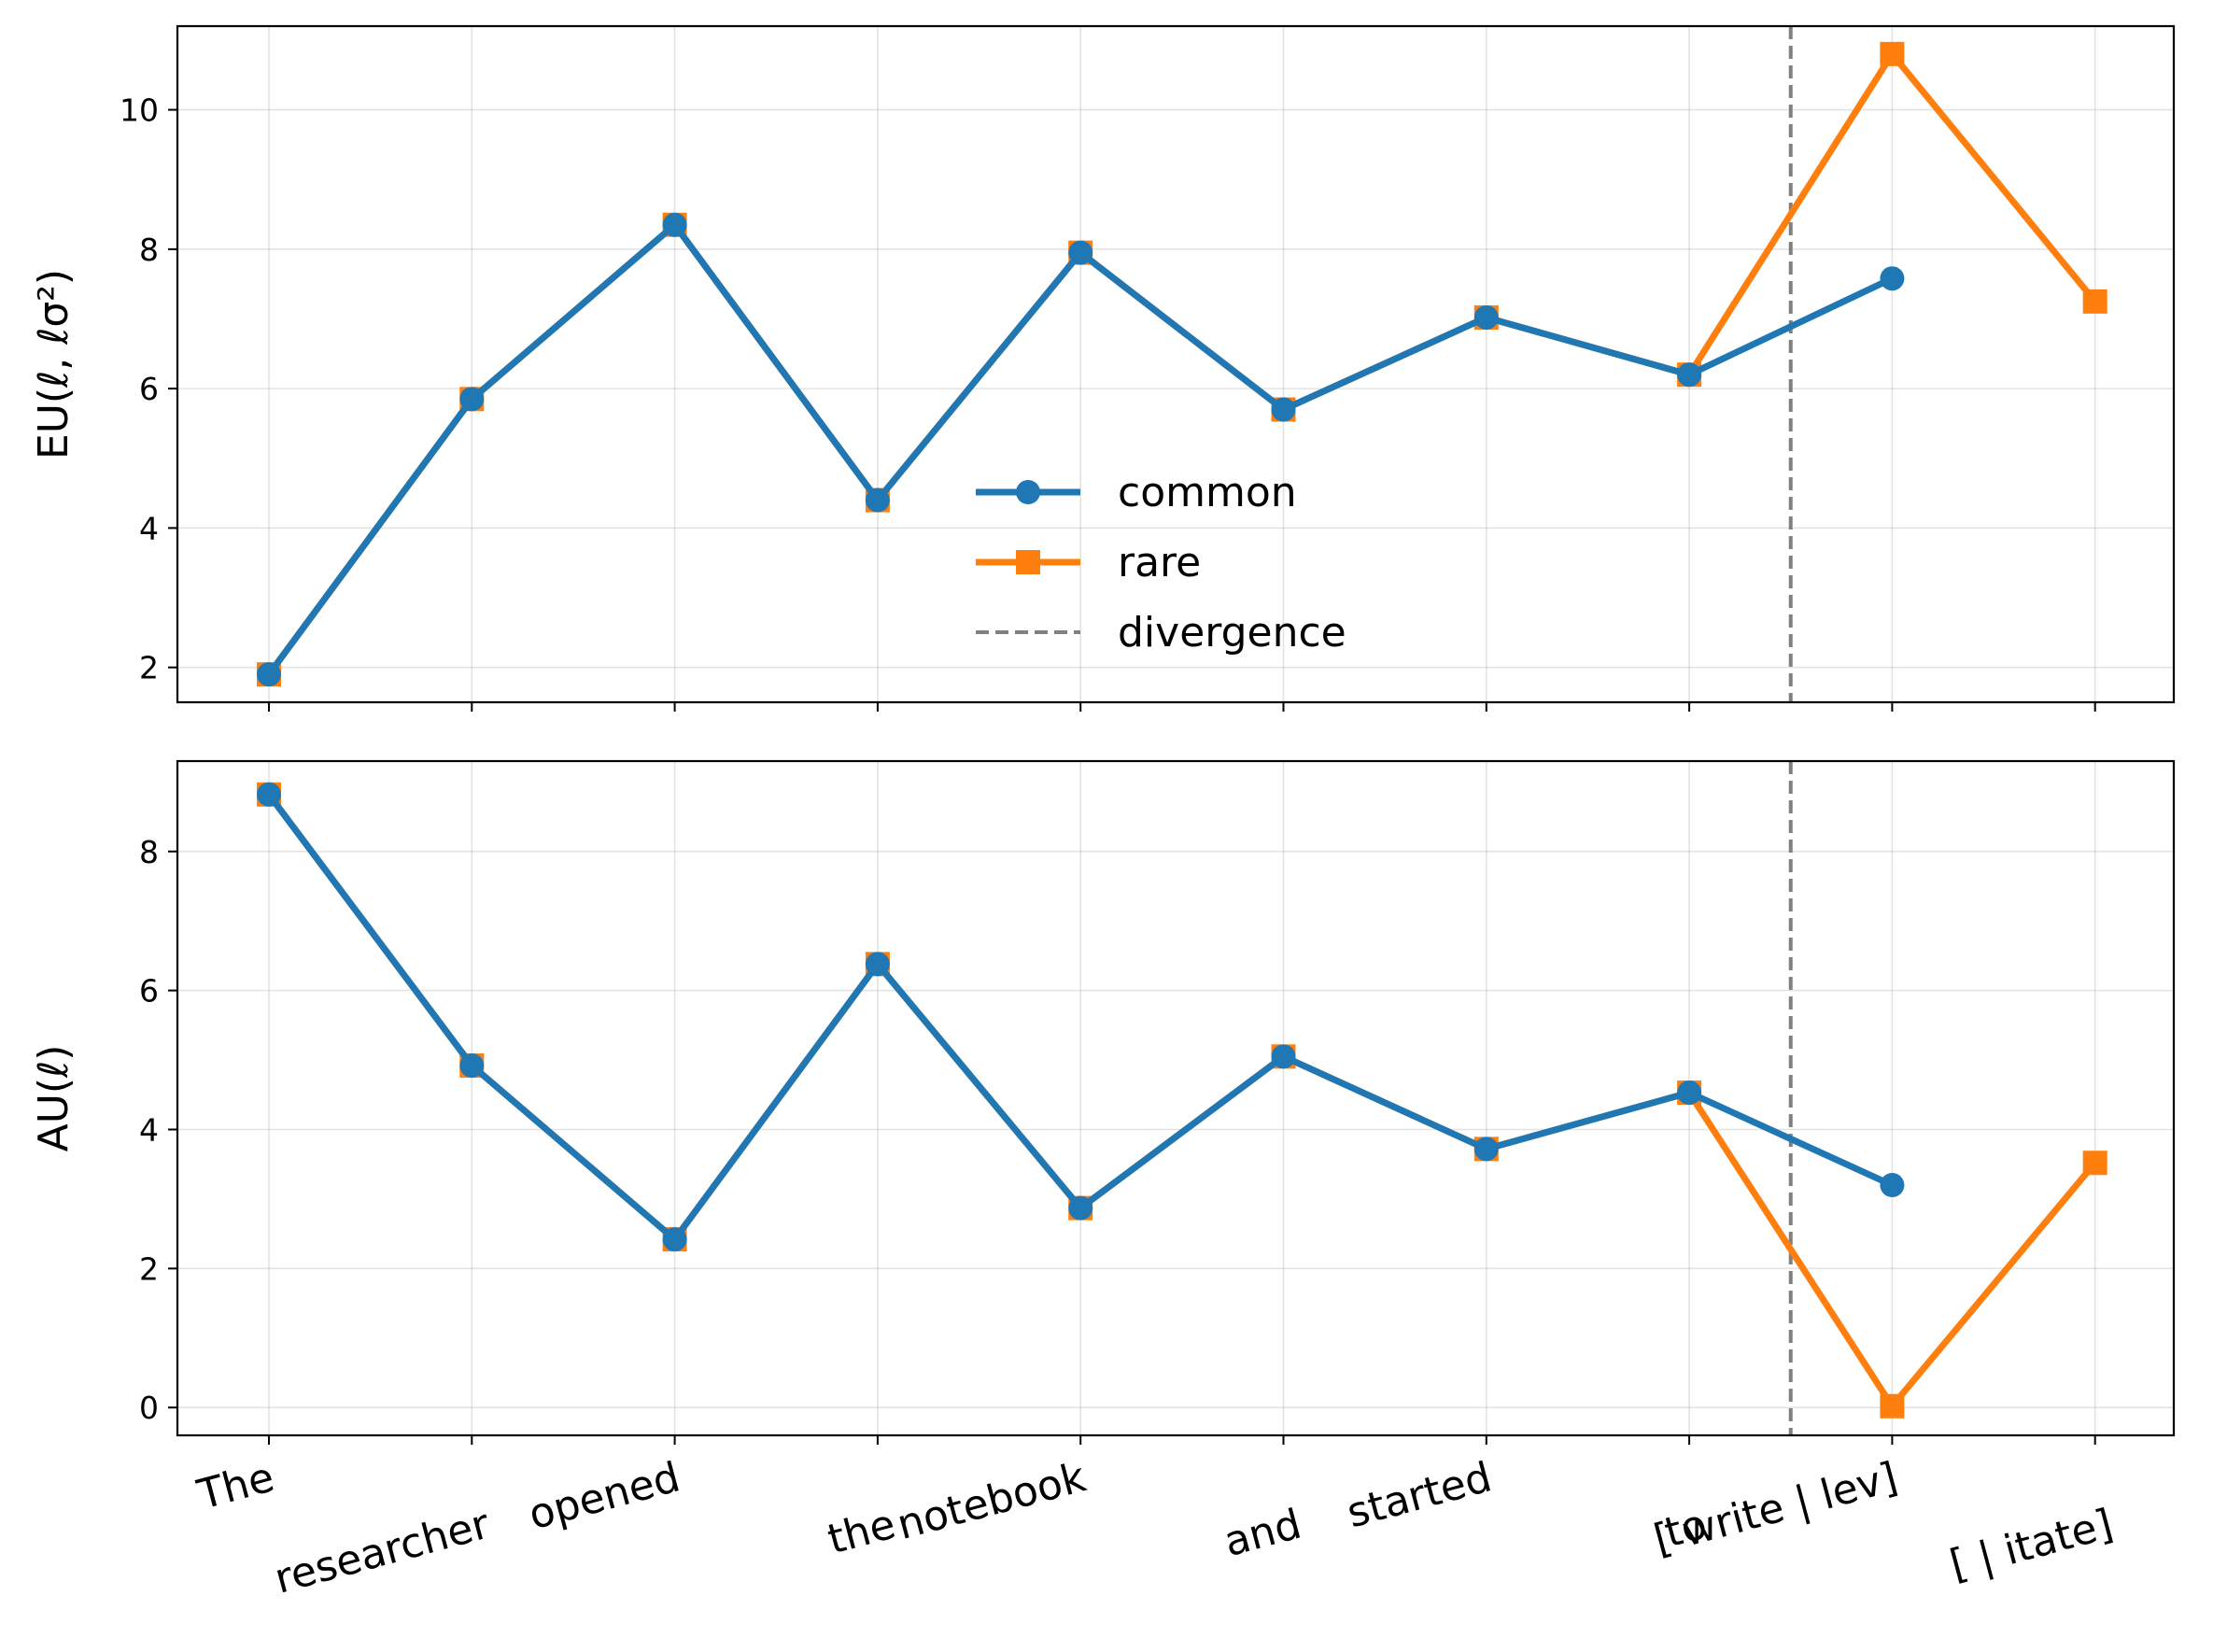 The width and height of the screenshot is (2213, 1652). I want to click on y-tick-label: 0, so click(149, 1408).